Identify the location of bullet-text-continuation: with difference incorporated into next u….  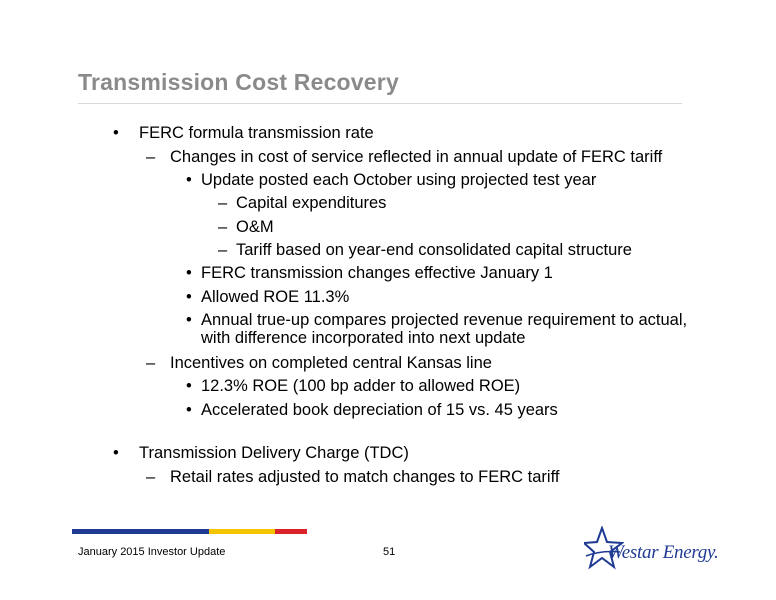
(363, 338).